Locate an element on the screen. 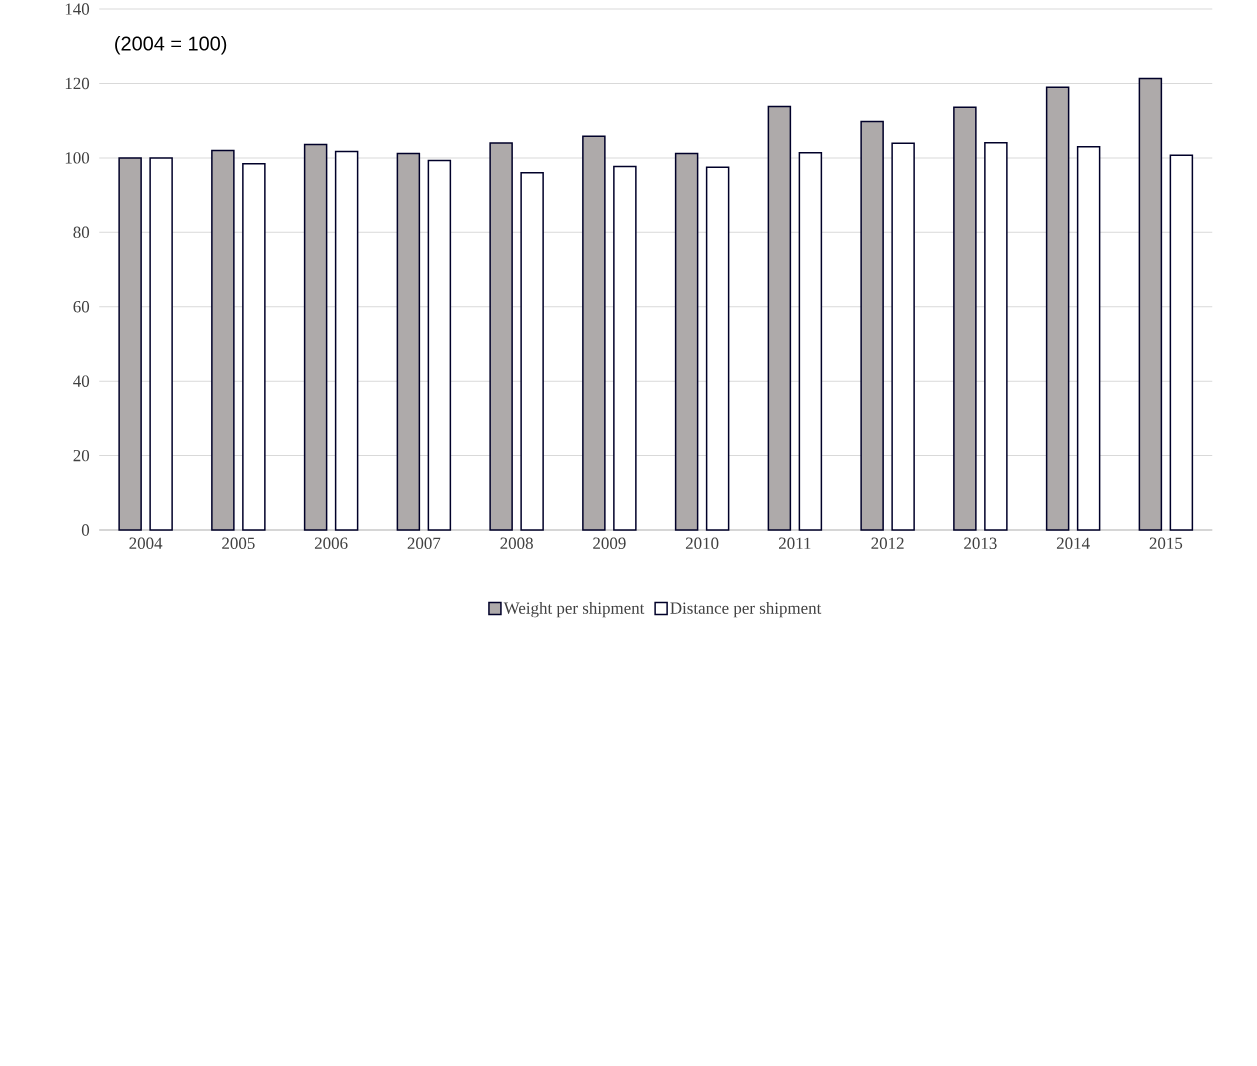  legend-label: Weight per shipment is located at coordinates (574, 609).